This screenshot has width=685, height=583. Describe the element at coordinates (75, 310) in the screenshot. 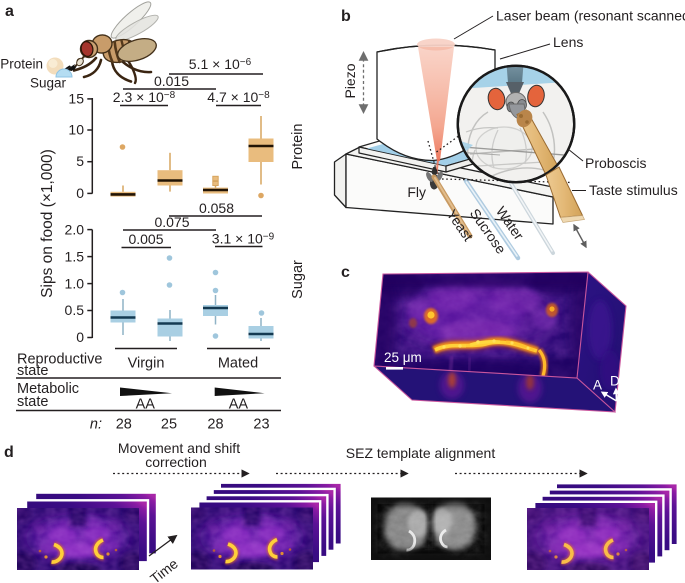

I see `svg-text: 0.5` at that location.